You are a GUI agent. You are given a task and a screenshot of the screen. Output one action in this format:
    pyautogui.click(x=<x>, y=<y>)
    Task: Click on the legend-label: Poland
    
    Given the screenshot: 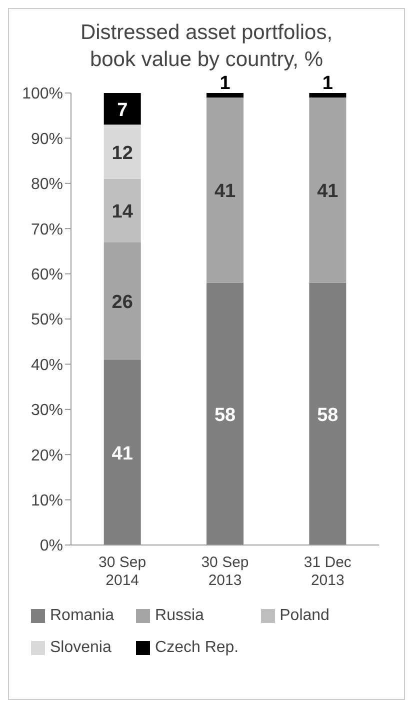 What is the action you would take?
    pyautogui.click(x=305, y=616)
    